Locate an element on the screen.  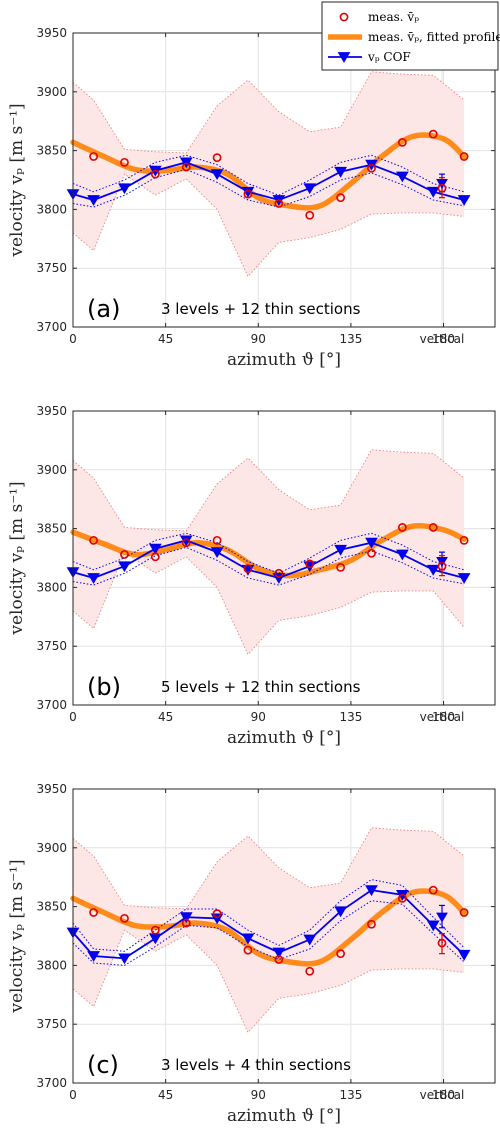
legend-label-measured: meas. v̄ₚ is located at coordinates (393, 17).